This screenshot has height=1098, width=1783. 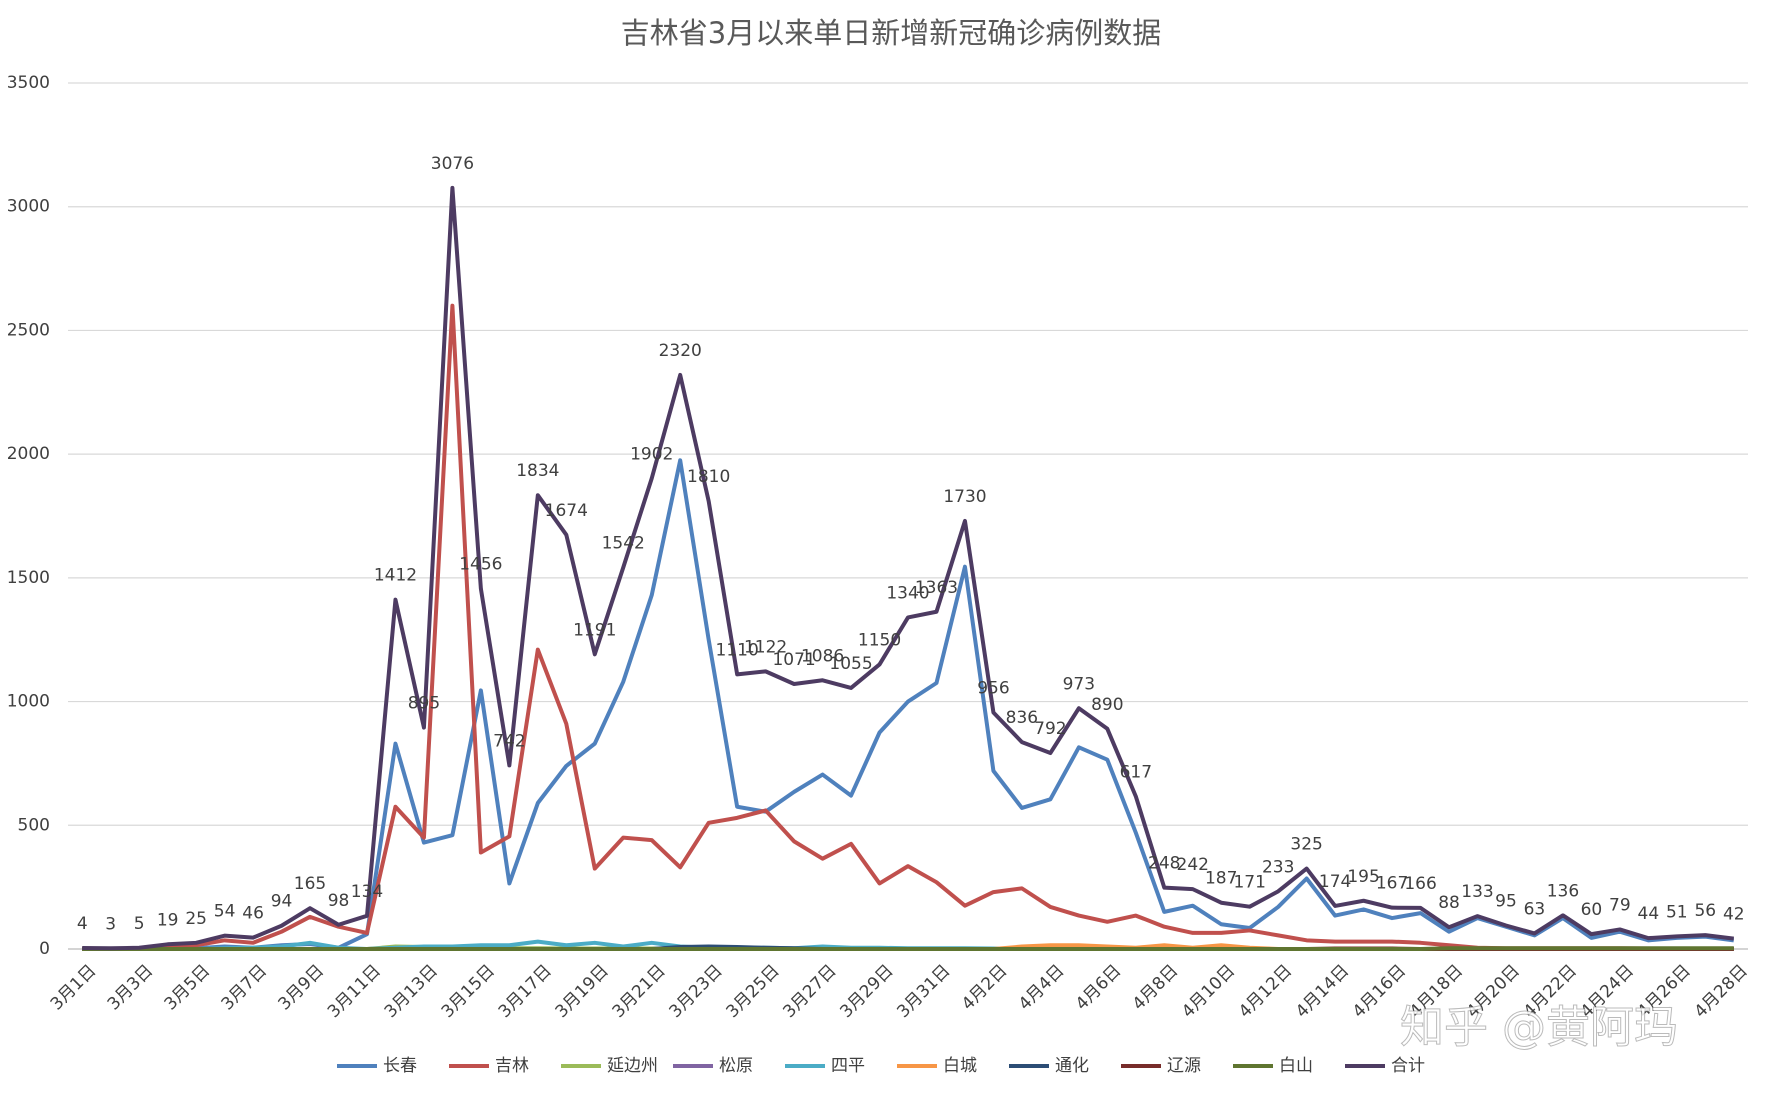 What do you see at coordinates (1734, 915) in the screenshot?
I see `data-label: 42` at bounding box center [1734, 915].